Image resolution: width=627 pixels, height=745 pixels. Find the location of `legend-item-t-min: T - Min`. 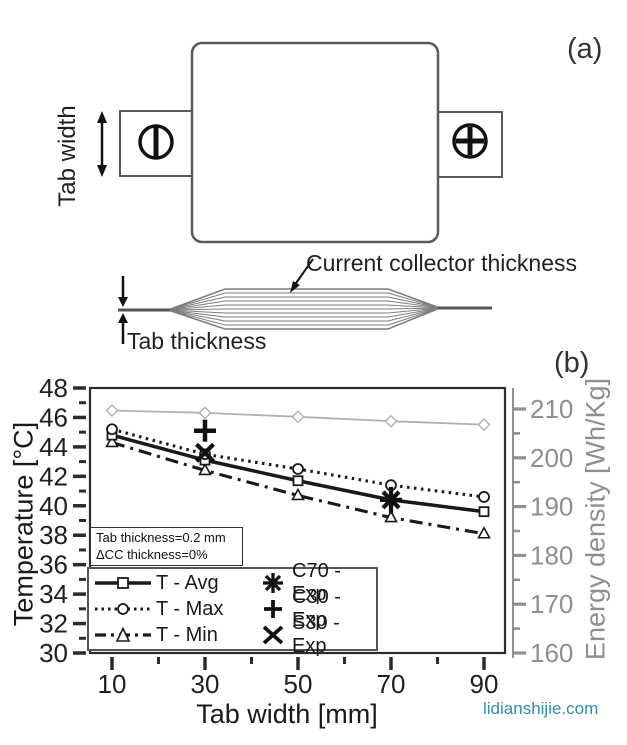

legend-item-t-min: T - Min is located at coordinates (176, 635).